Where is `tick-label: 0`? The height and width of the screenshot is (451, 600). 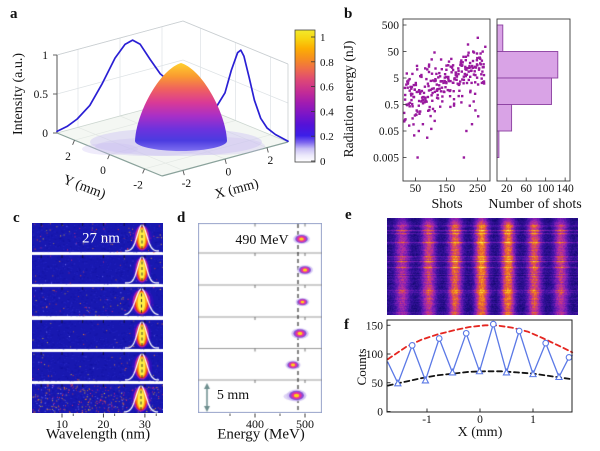
tick-label: 0 is located at coordinates (103, 171).